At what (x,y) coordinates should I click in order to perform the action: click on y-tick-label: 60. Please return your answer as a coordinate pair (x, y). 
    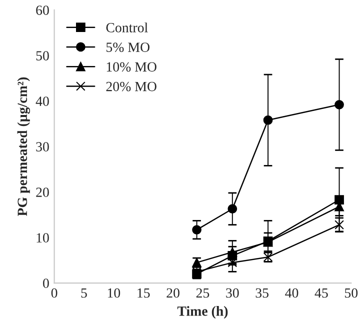
    Looking at the image, I should click on (42, 10).